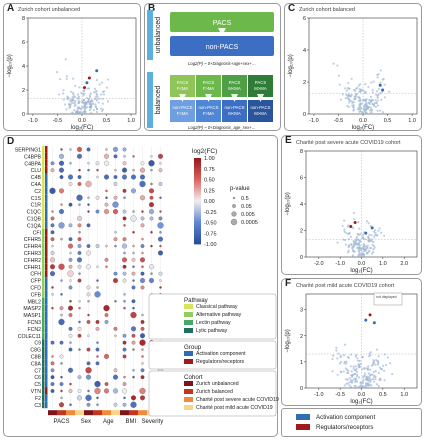  I want to click on x-tick-label: -0.5, so click(57, 121).